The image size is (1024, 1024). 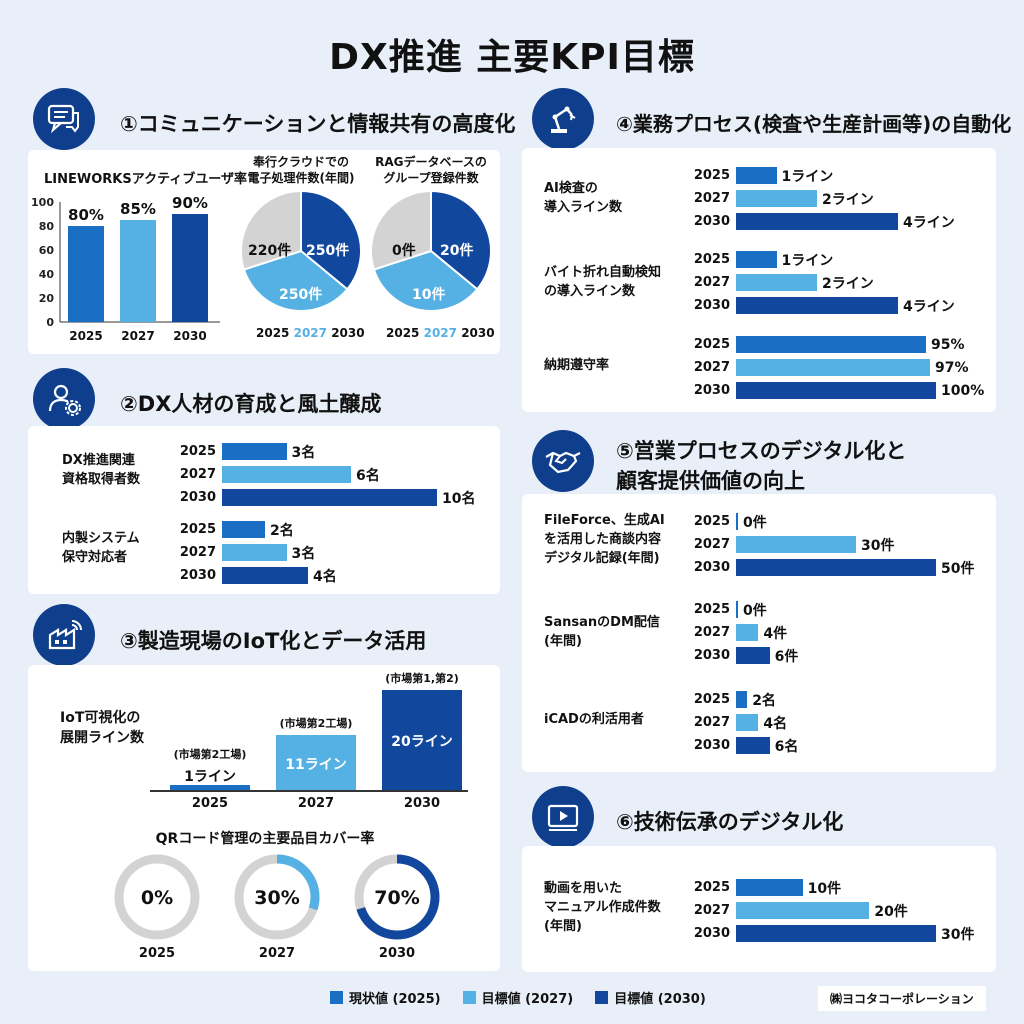 I want to click on bar-row-2027: 2027 97%, so click(x=835, y=367).